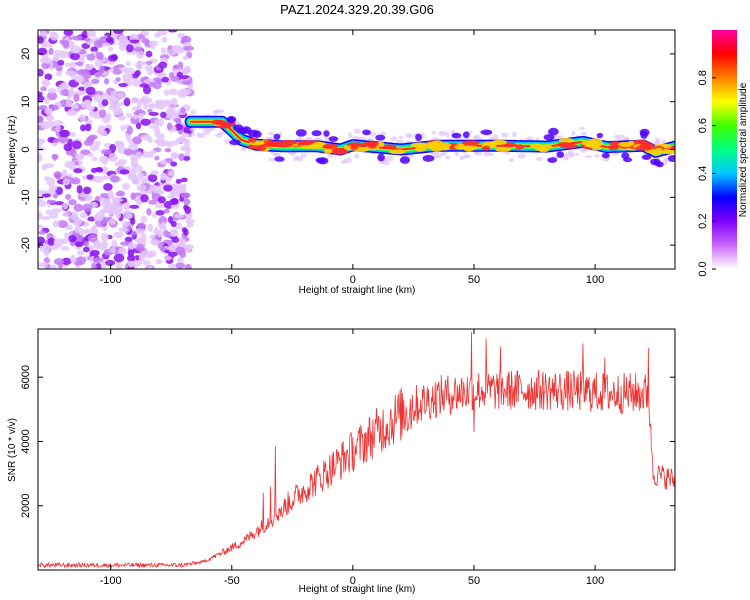 Image resolution: width=750 pixels, height=600 pixels. What do you see at coordinates (353, 280) in the screenshot?
I see `spectrogram-xtick-label: 0` at bounding box center [353, 280].